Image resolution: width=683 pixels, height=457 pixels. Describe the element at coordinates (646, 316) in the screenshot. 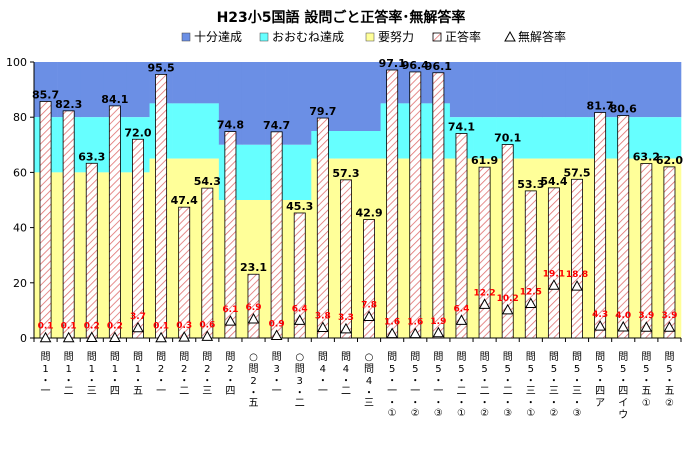

I see `no-answer-label: 3.9` at that location.